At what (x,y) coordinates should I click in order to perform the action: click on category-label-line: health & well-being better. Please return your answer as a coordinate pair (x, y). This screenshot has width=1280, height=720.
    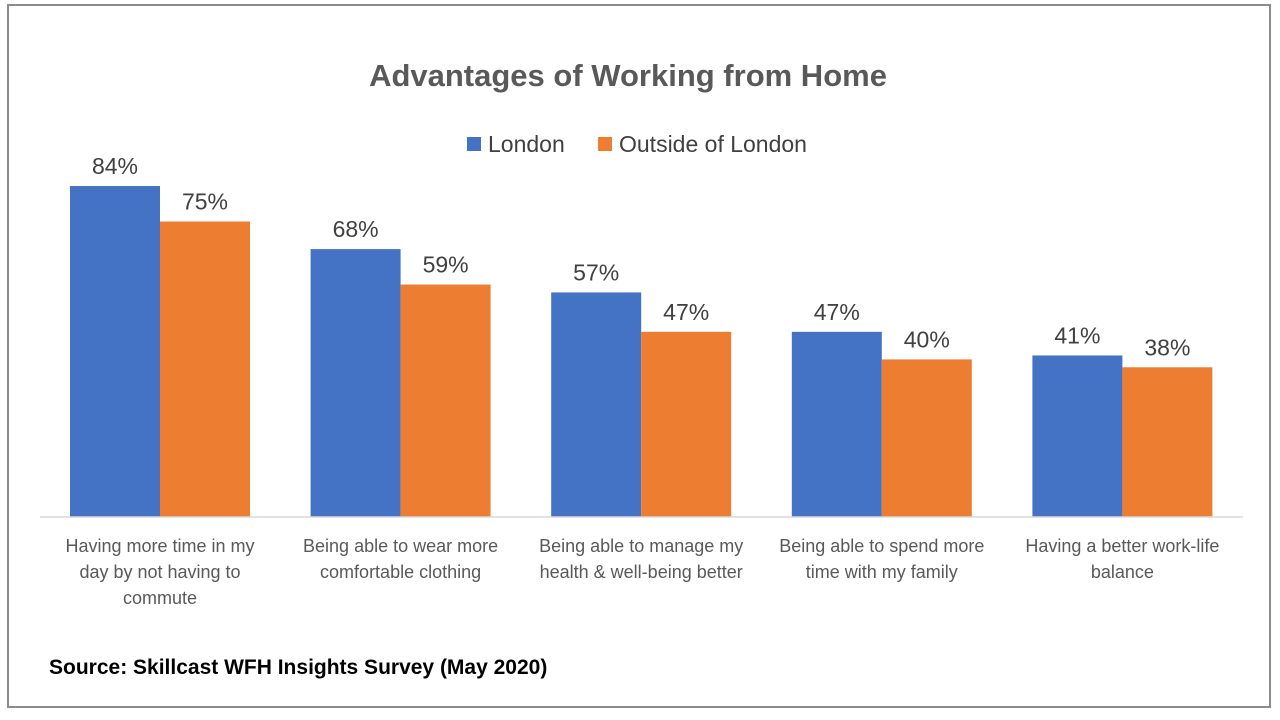
    Looking at the image, I should click on (641, 572).